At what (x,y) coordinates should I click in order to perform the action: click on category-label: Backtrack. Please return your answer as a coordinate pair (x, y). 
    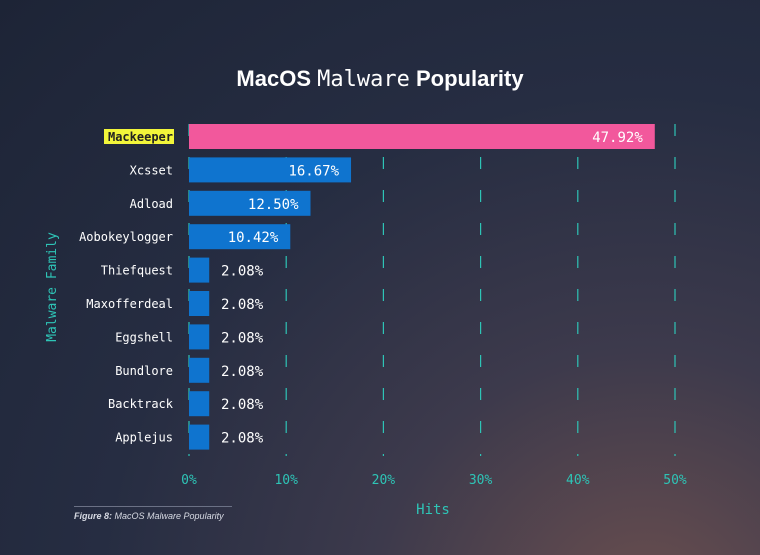
    Looking at the image, I should click on (141, 404).